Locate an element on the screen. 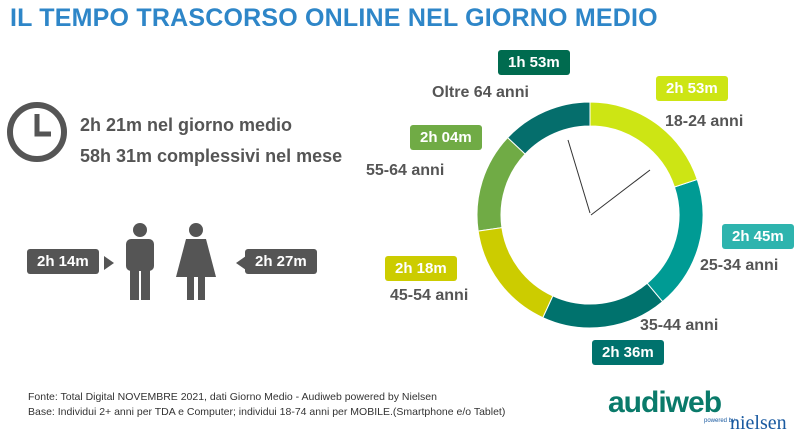 This screenshot has height=439, width=800. segment-value-bubble: 2h 04m is located at coordinates (446, 137).